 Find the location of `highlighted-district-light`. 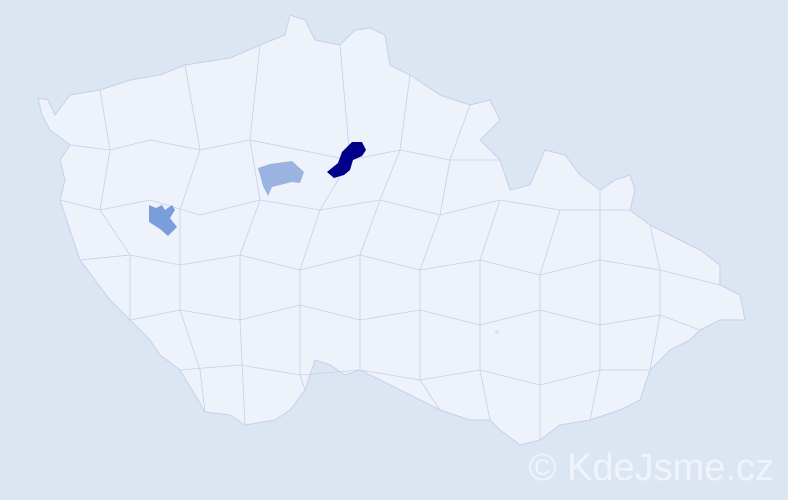

highlighted-district-light is located at coordinates (281, 178).